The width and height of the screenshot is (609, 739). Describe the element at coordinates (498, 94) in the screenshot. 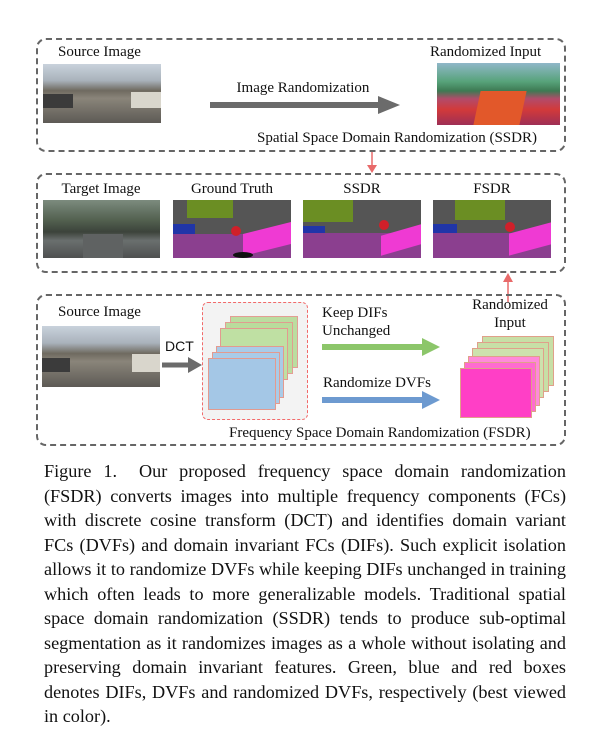

I see `ssdr-randomized-image` at that location.